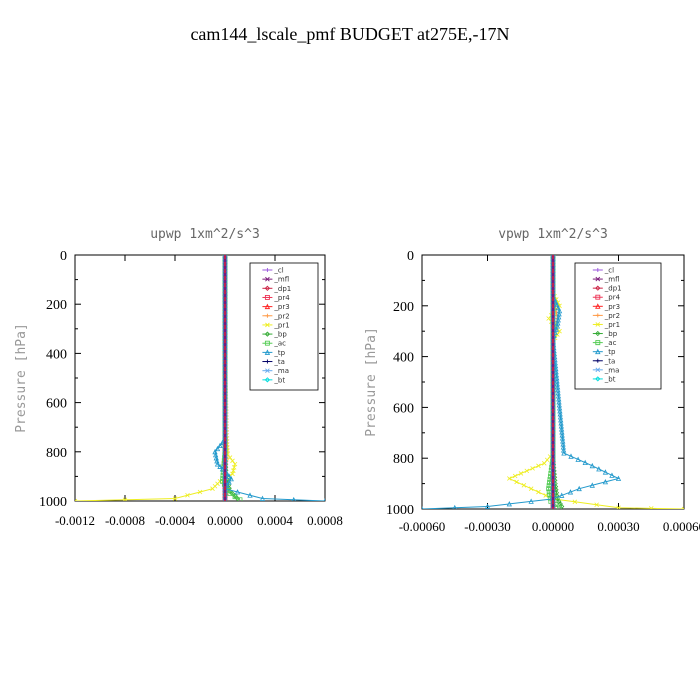 The width and height of the screenshot is (700, 700). I want to click on x-tick-label: 0.00000, so click(553, 526).